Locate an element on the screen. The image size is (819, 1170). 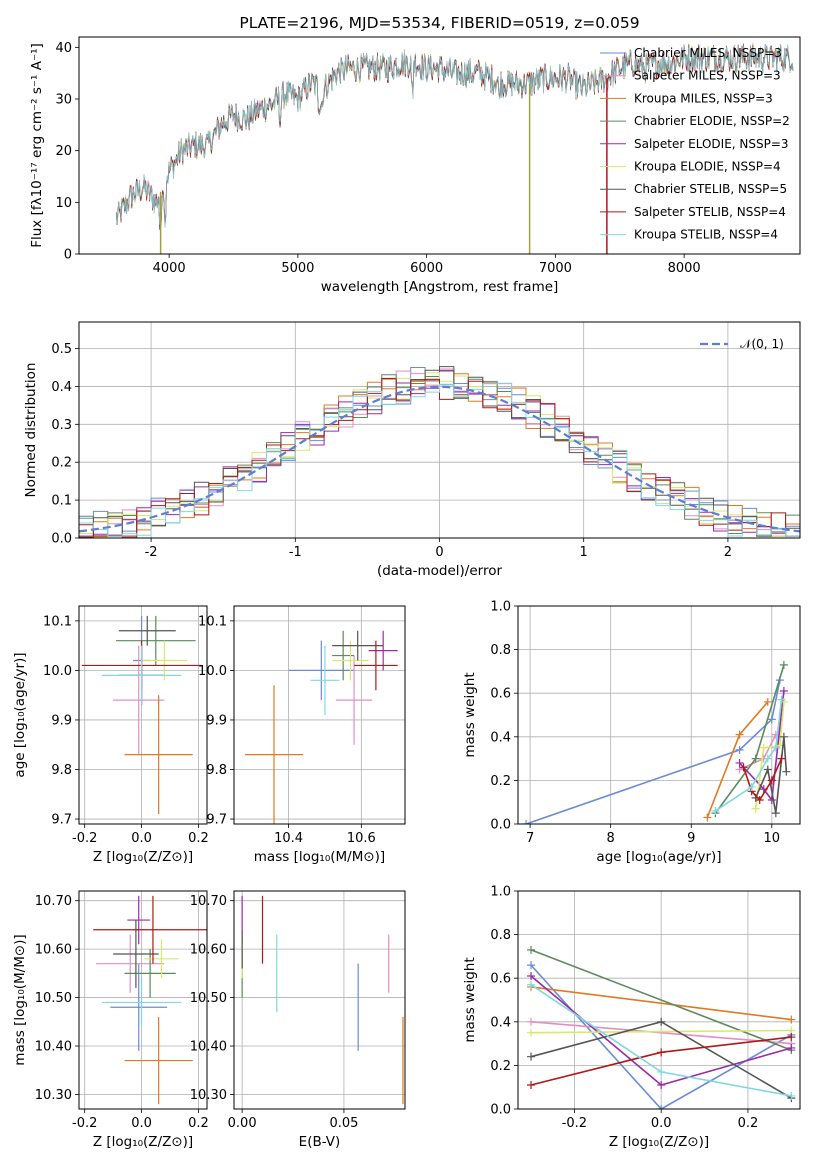
x-axis-label: wavelength [Angstrom, rest frame] is located at coordinates (440, 287).